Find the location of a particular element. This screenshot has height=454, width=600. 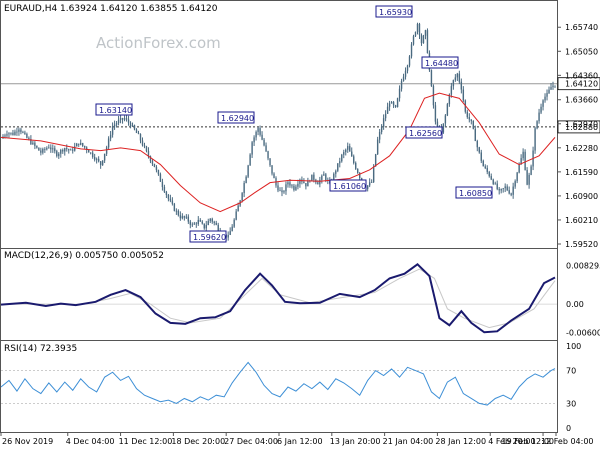

price-tick-label: 1.62970 is located at coordinates (581, 124).